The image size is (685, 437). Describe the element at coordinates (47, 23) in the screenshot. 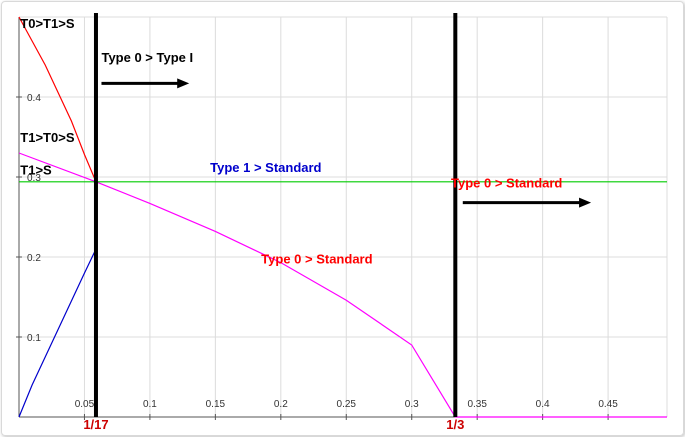

I see `annotation-0: T0>T1>S` at that location.